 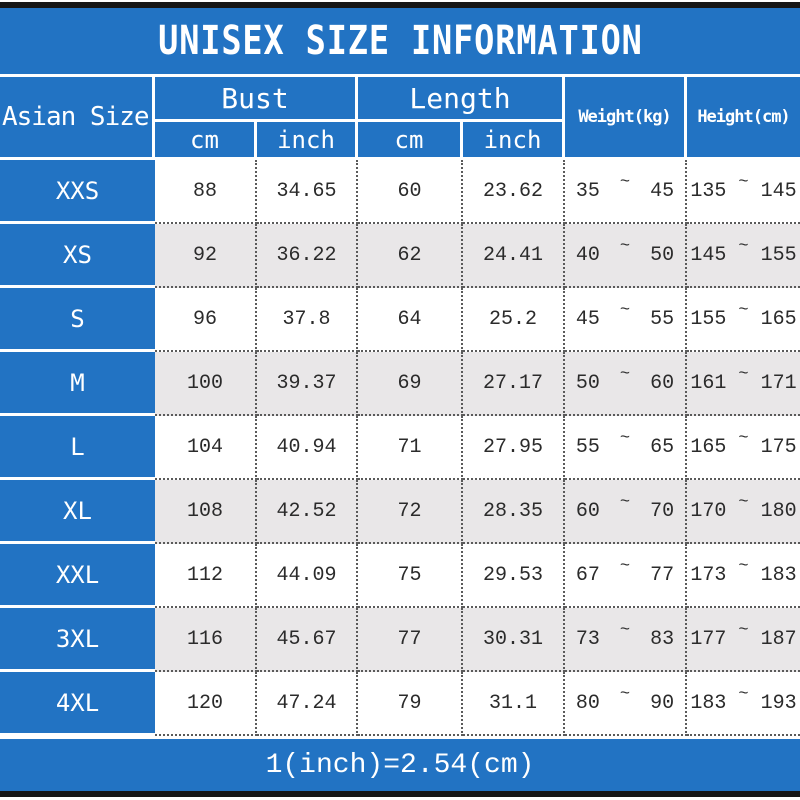 I want to click on table-row: M 100 39.37 69 27.17 50 ~60 161 ~171, so click(x=400, y=384).